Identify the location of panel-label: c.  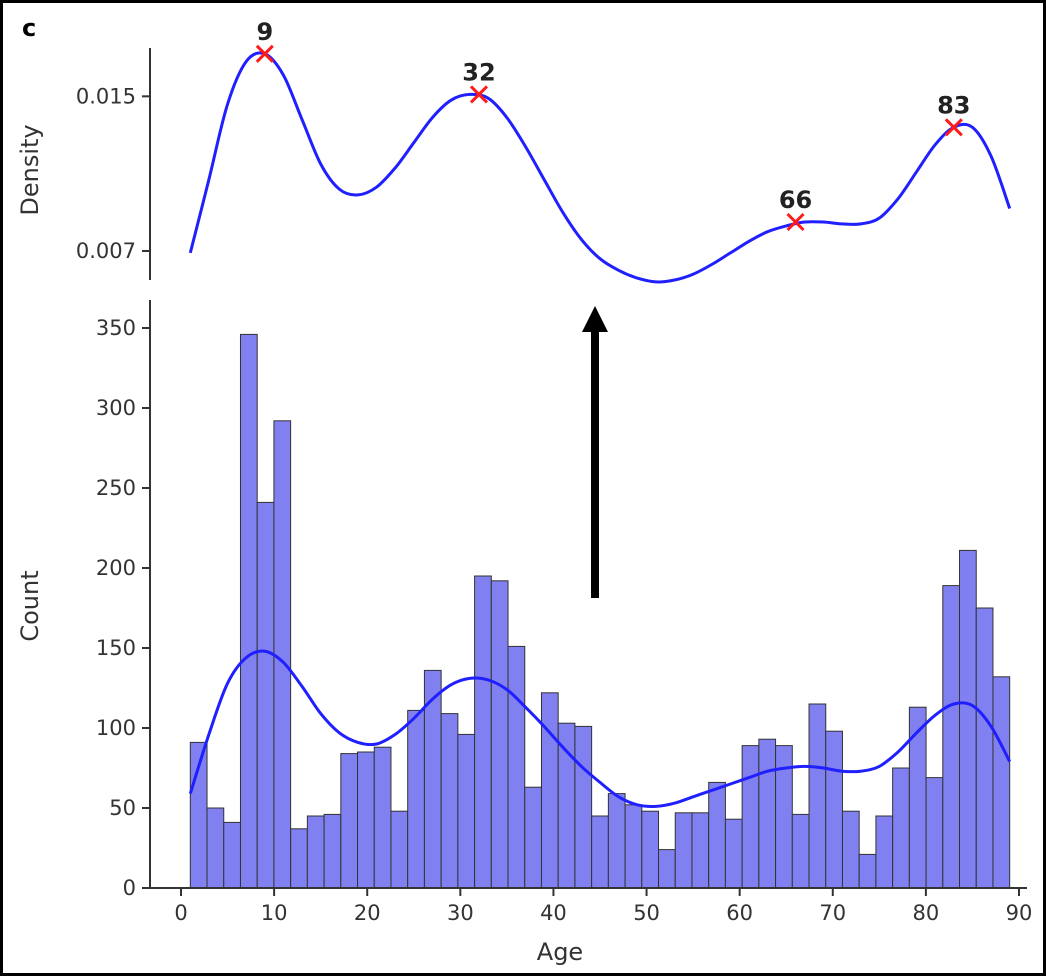
(29, 28).